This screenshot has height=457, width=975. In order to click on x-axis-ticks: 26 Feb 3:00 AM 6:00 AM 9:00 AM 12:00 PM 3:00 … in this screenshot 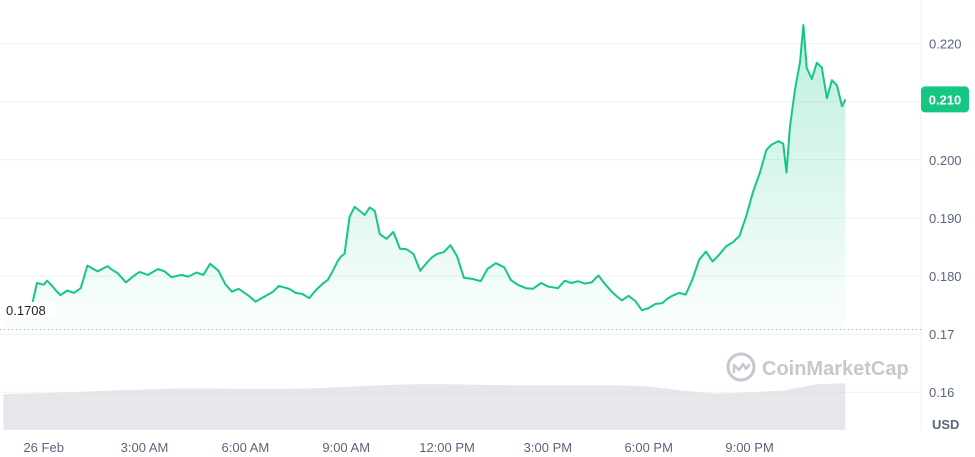, I will do `click(398, 447)`.